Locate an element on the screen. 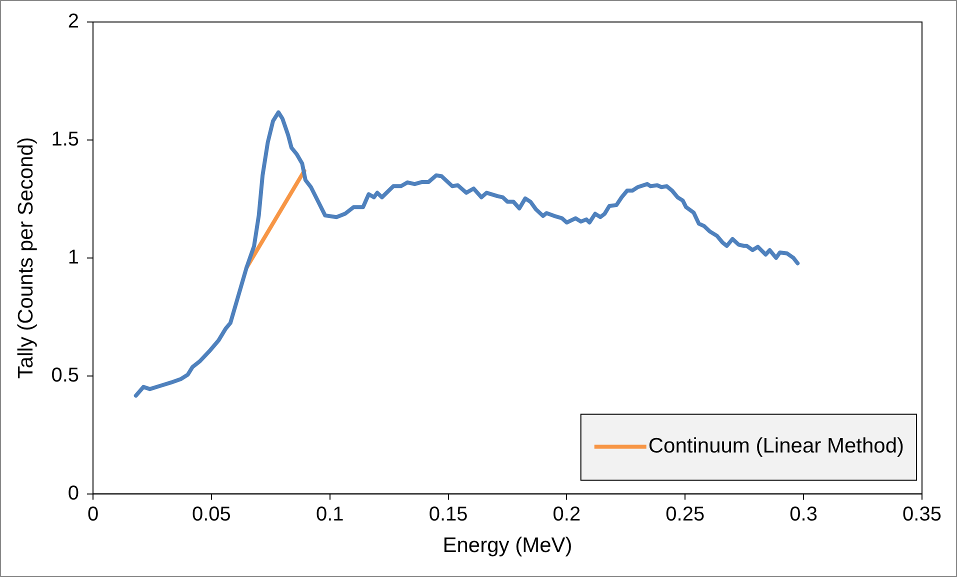 Image resolution: width=957 pixels, height=577 pixels. y-tick-label: 0 is located at coordinates (74, 493).